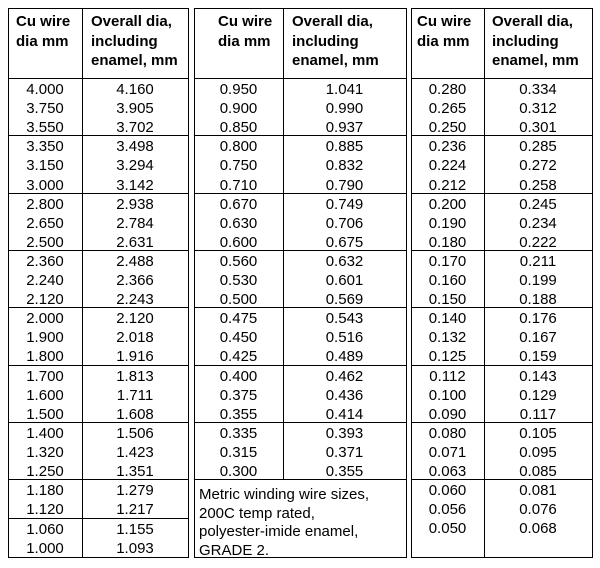 The image size is (600, 568). Describe the element at coordinates (135, 471) in the screenshot. I see `cell: 1.351` at that location.